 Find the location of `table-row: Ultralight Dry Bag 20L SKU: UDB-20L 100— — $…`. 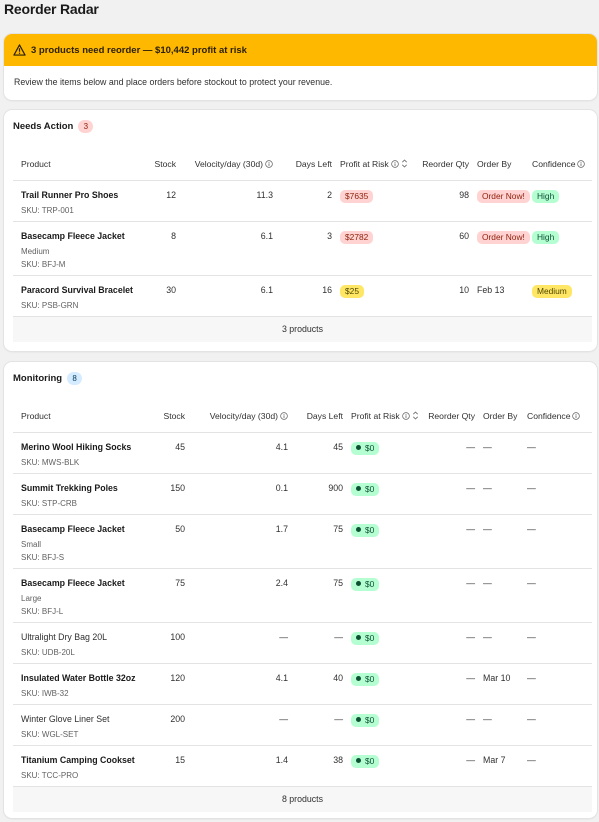

table-row: Ultralight Dry Bag 20L SKU: UDB-20L 100— — $… is located at coordinates (302, 643).